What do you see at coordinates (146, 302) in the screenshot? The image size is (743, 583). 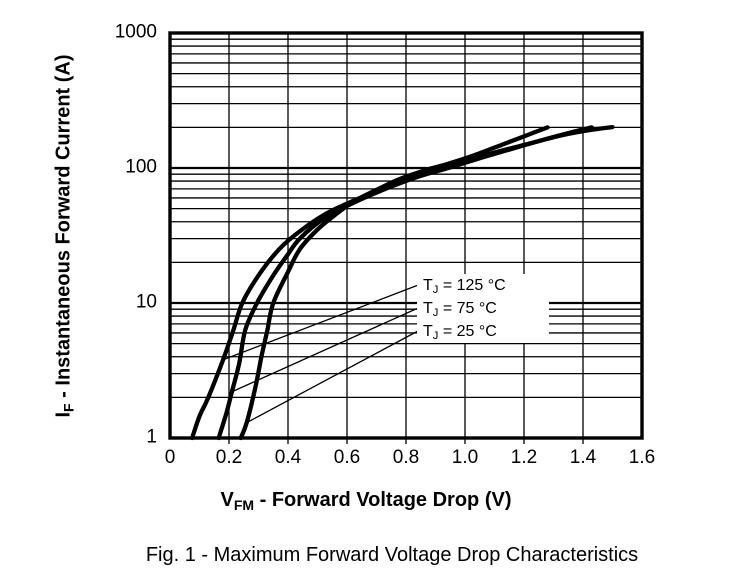 I see `y-tick-label-10: 10` at bounding box center [146, 302].